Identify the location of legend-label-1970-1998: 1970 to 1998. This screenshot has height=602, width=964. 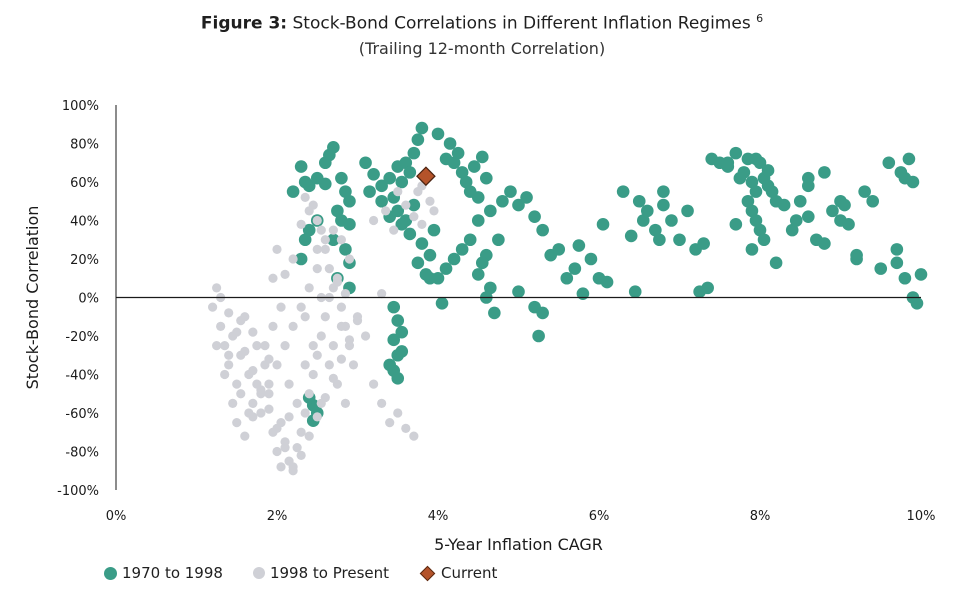
(172, 573).